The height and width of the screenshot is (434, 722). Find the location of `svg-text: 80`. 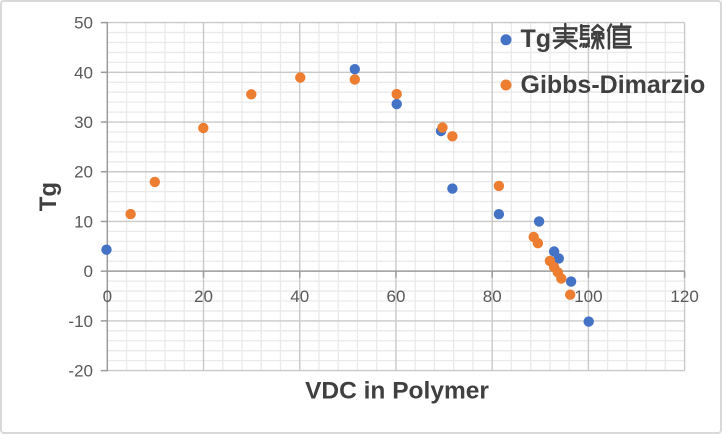

svg-text: 80 is located at coordinates (492, 296).